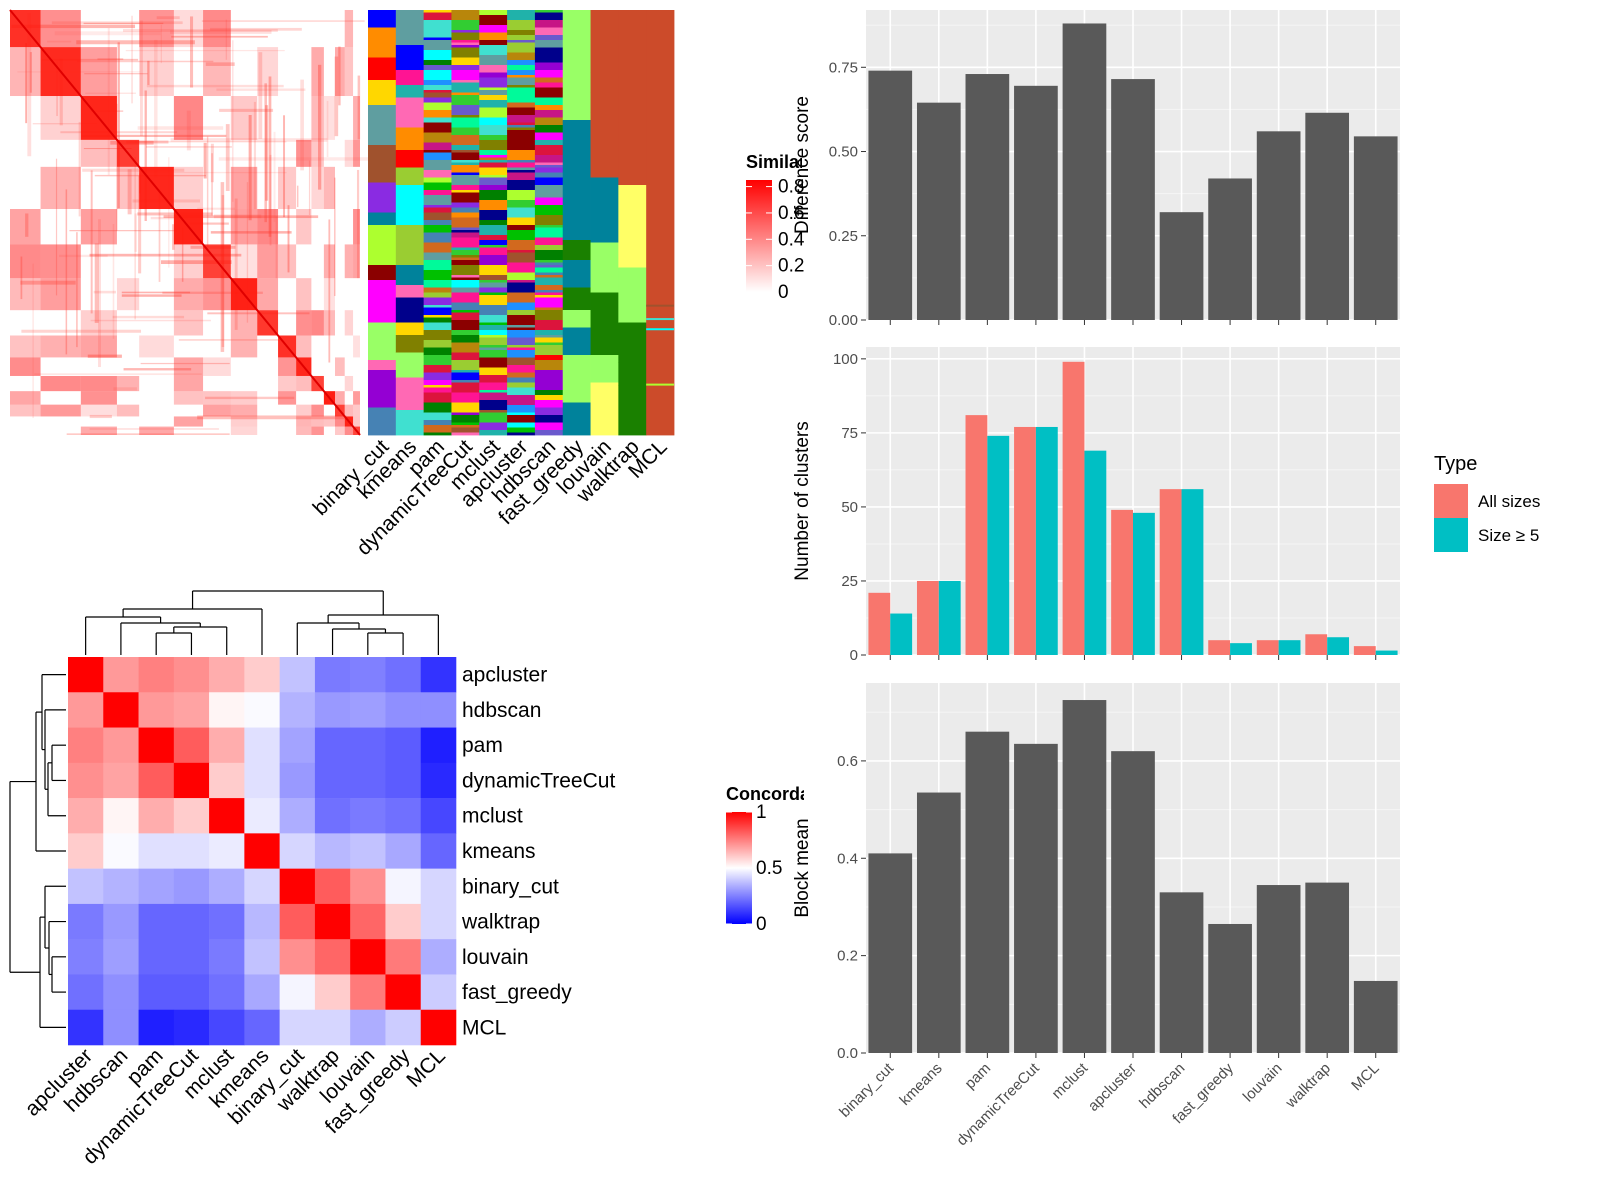  I want to click on bar-all-sizes, so click(1025, 540).